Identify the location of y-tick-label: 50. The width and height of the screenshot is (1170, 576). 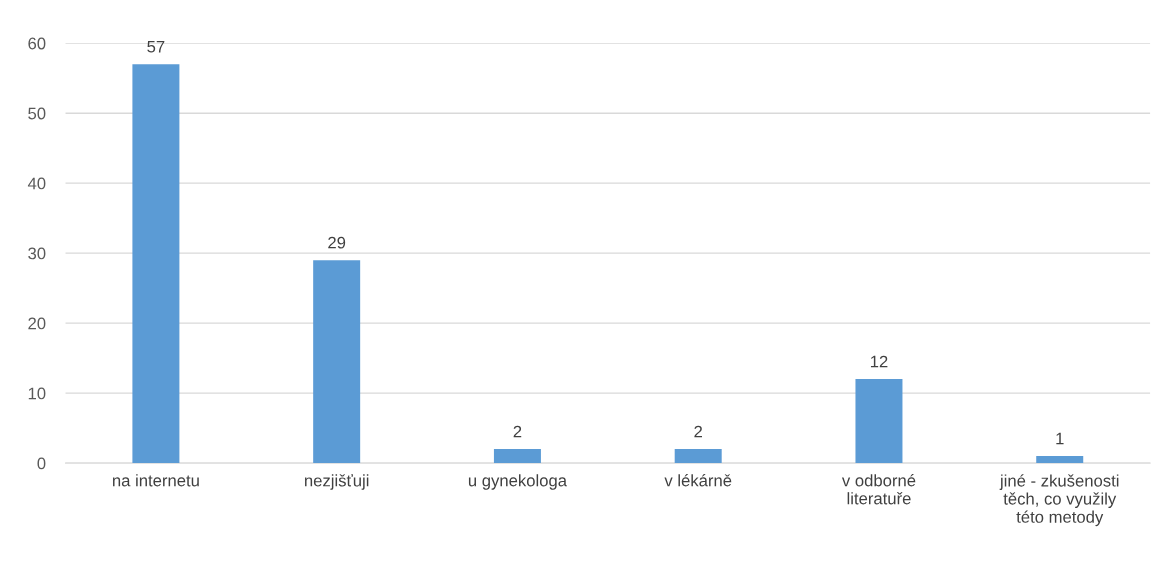
(37, 113).